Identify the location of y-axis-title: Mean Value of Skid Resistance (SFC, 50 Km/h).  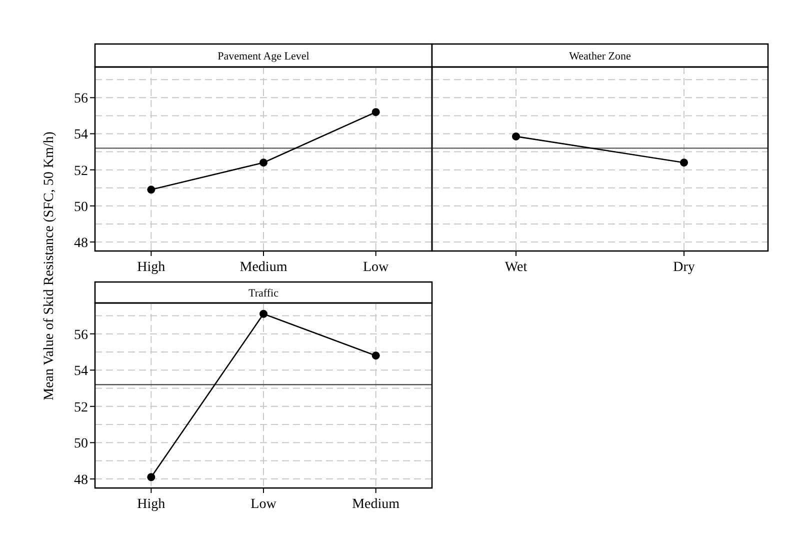
(49, 265).